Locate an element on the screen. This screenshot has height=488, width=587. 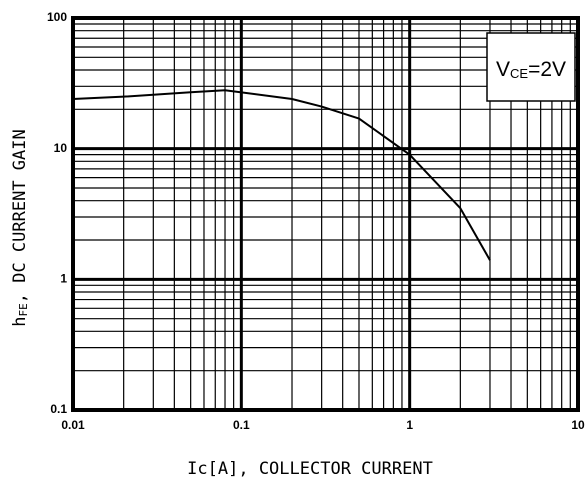
x-tick-label: 1 is located at coordinates (409, 425).